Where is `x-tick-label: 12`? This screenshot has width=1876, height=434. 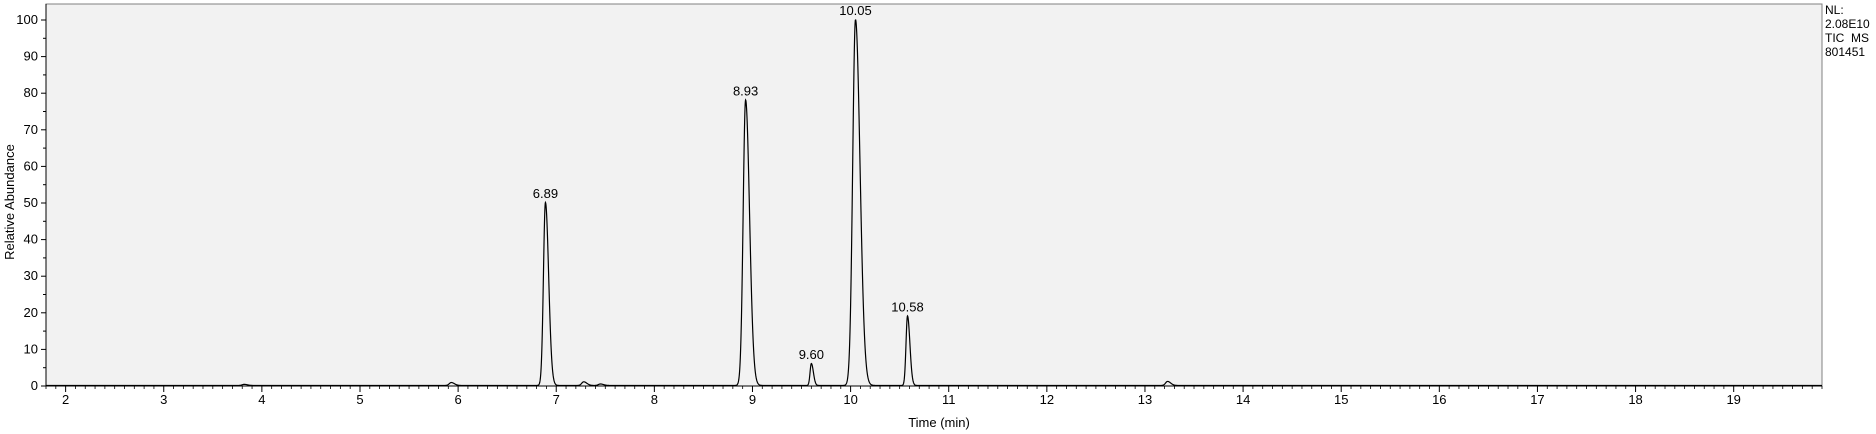
x-tick-label: 12 is located at coordinates (1047, 399).